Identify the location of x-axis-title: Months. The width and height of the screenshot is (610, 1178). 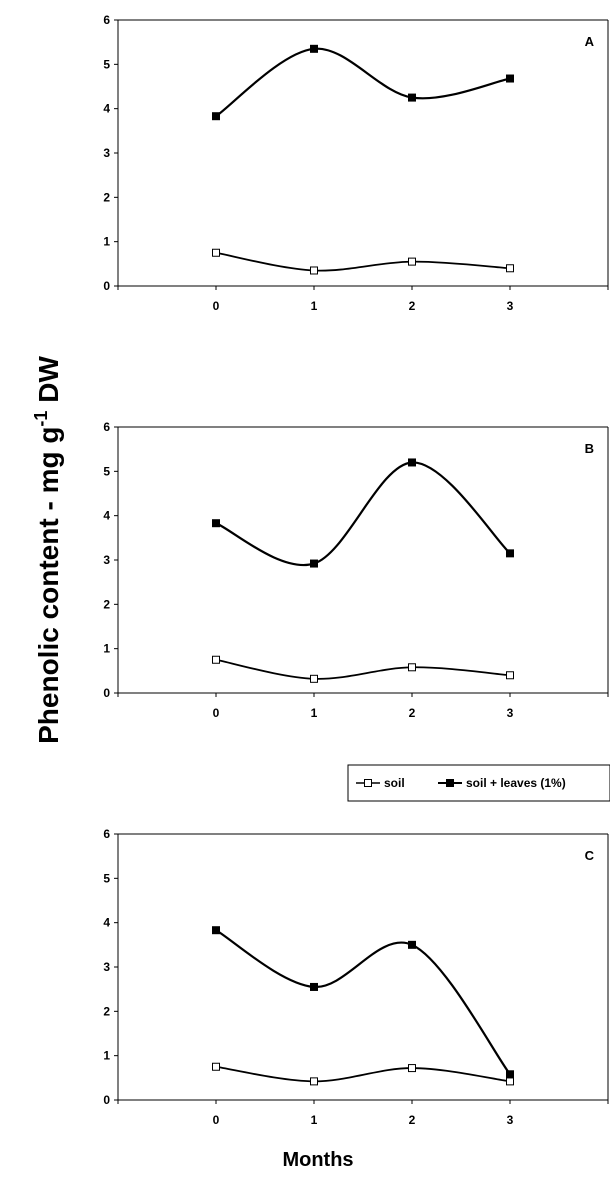
(317, 1160).